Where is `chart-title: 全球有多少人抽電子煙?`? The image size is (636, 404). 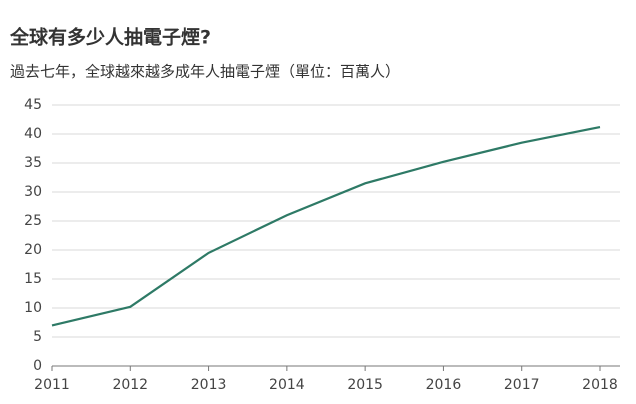
chart-title: 全球有多少人抽電子煙? is located at coordinates (110, 37).